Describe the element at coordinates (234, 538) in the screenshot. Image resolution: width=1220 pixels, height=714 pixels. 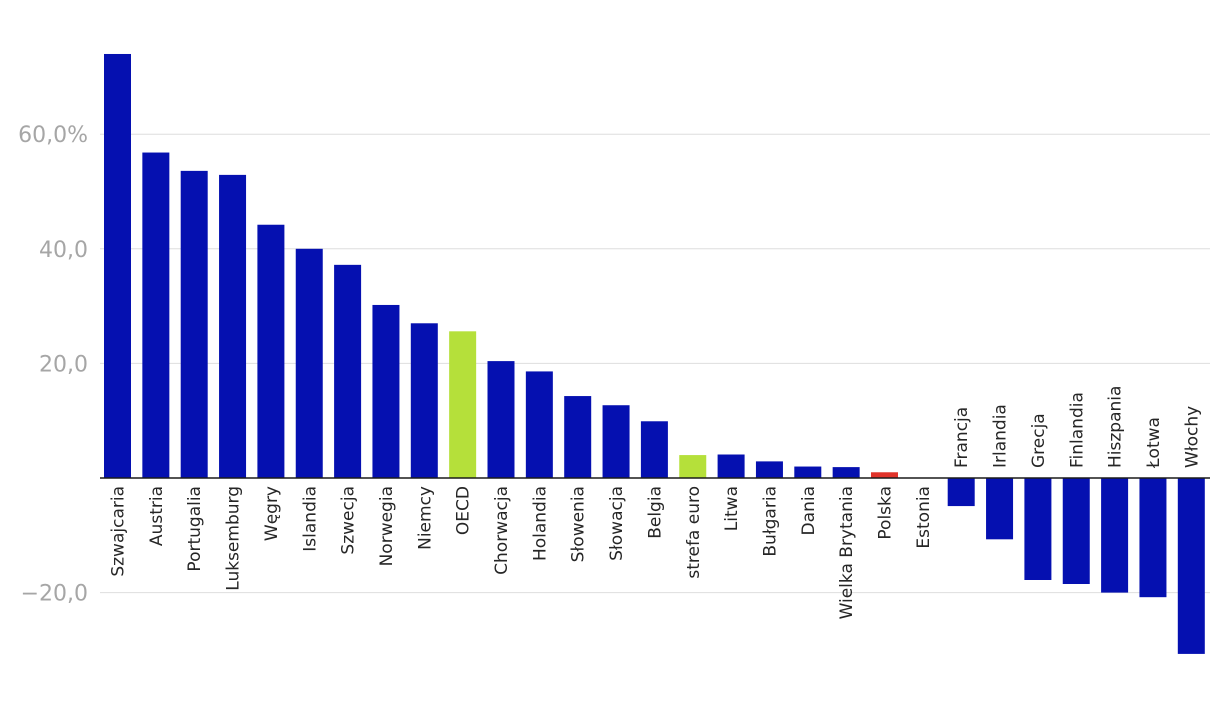
I see `category-label: Luksemburg` at that location.